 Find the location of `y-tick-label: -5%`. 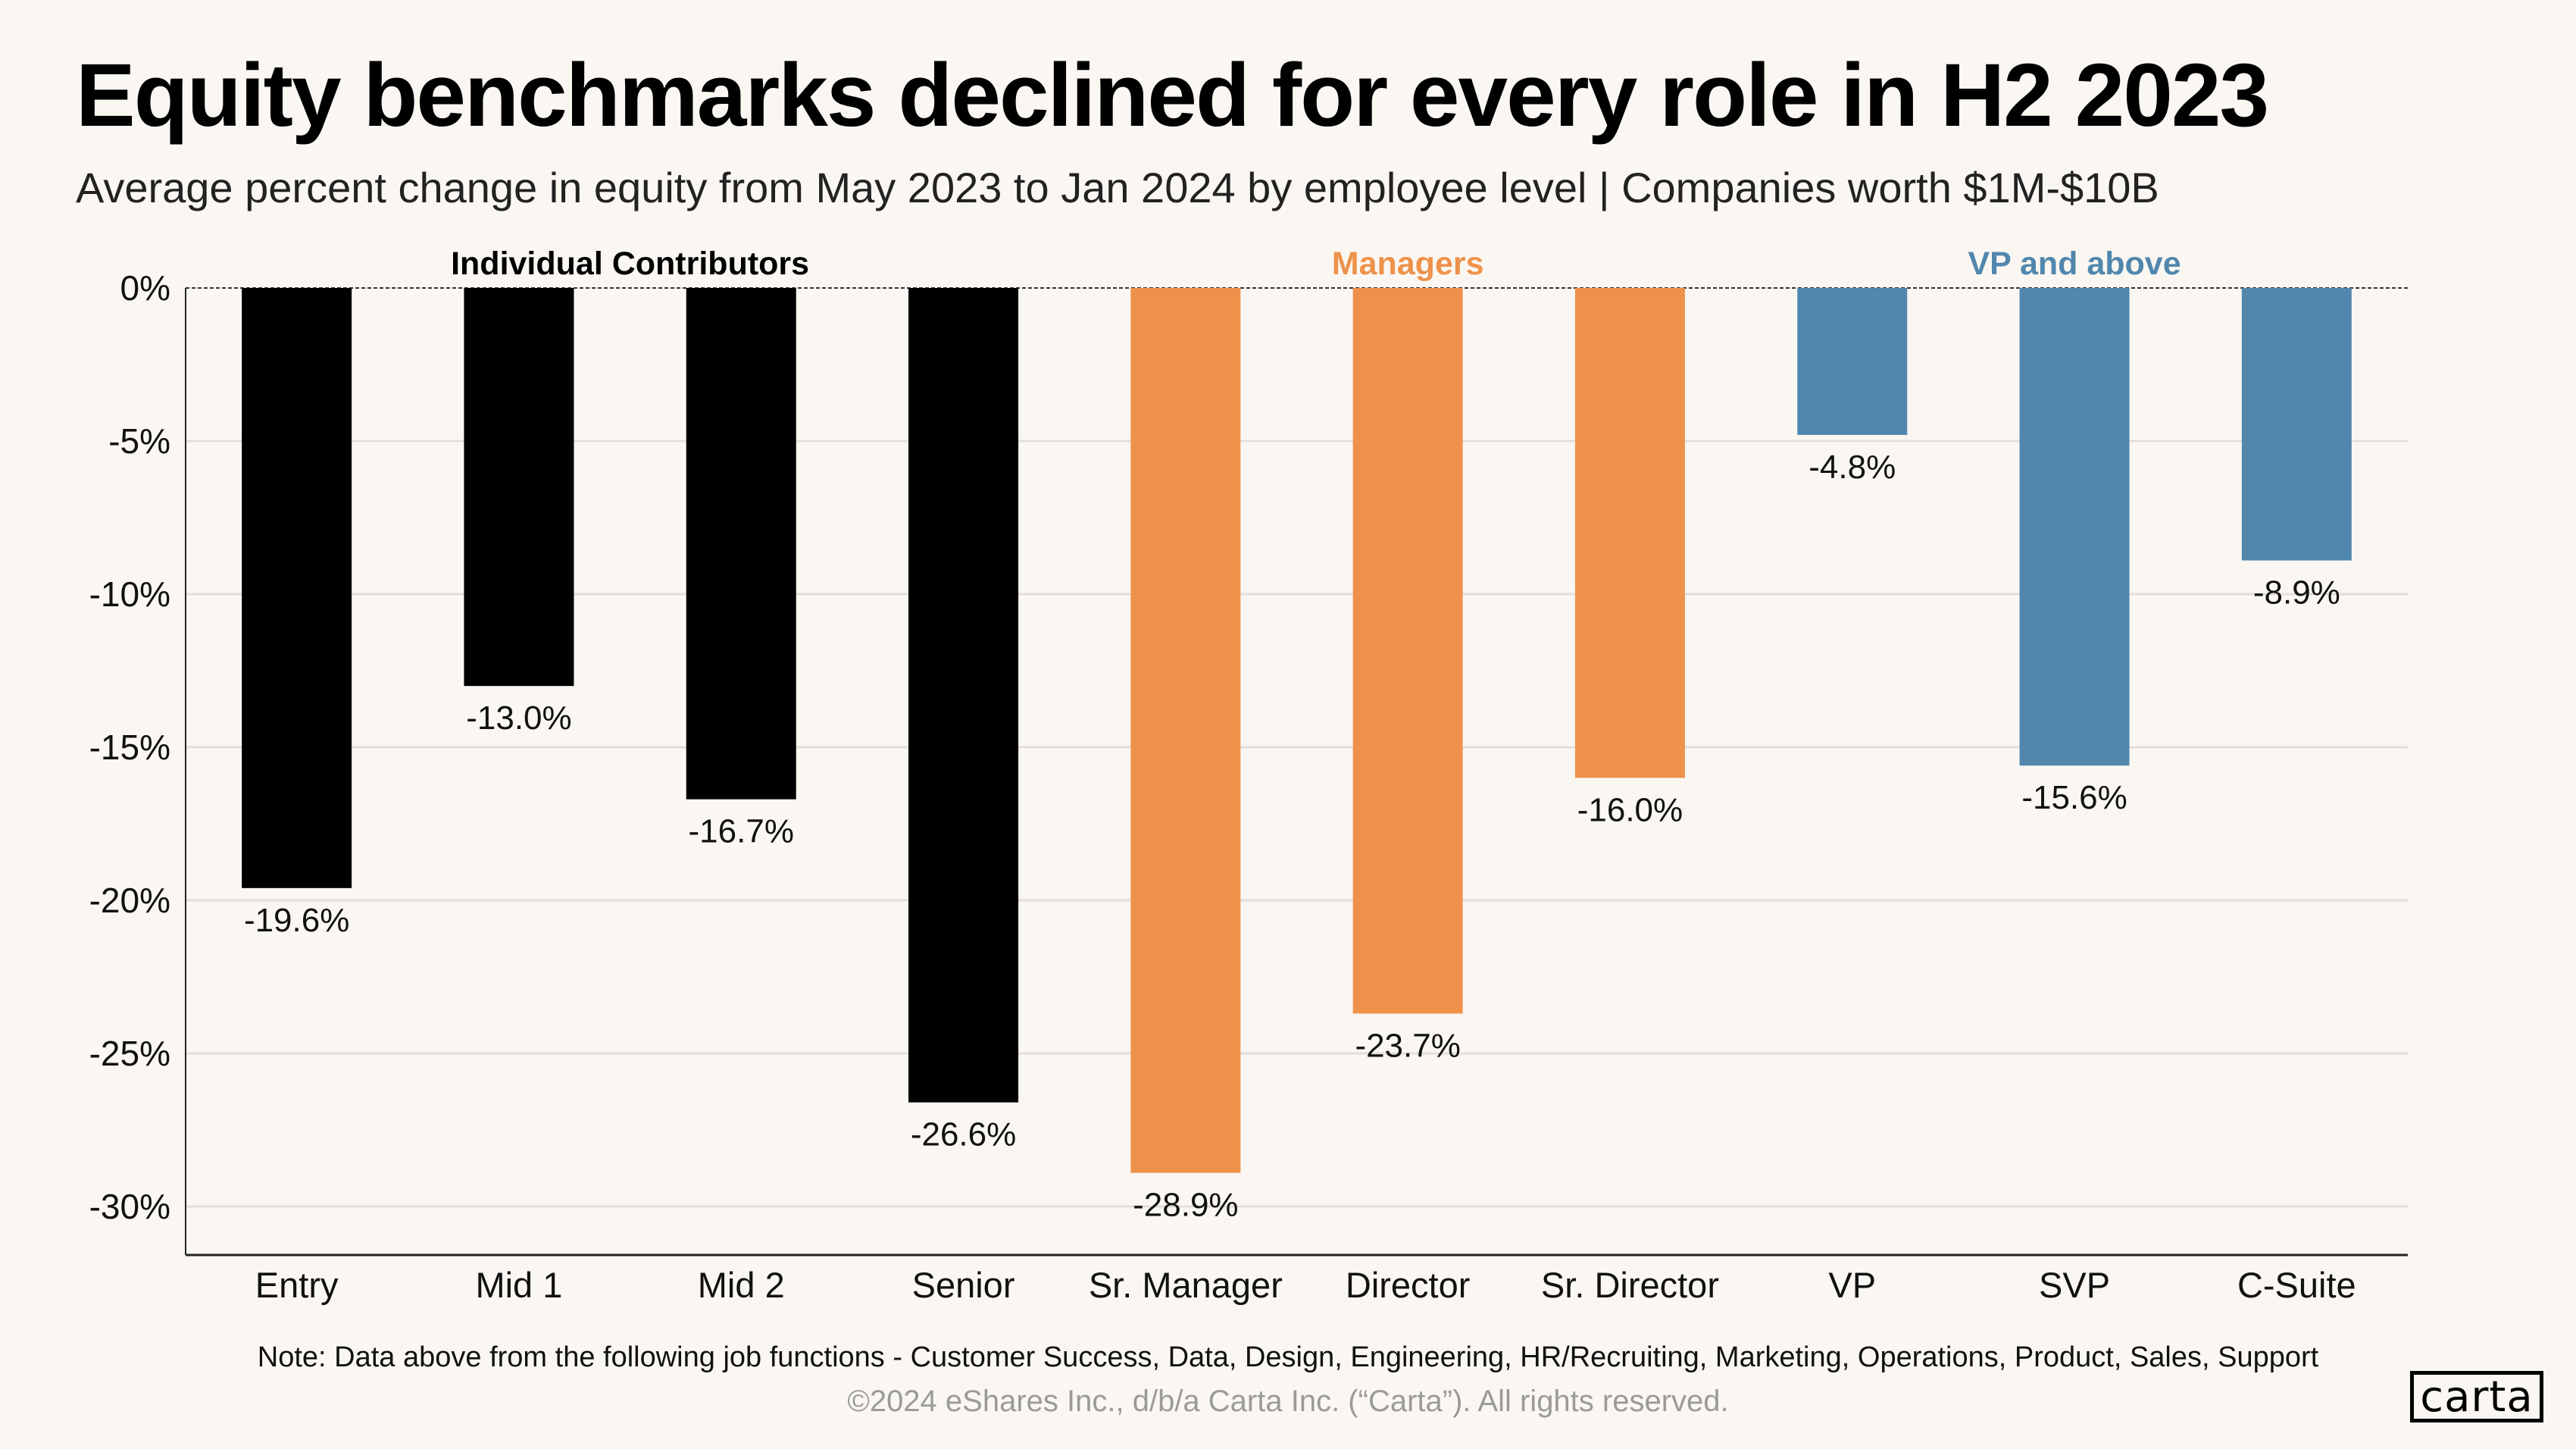

y-tick-label: -5% is located at coordinates (139, 441).